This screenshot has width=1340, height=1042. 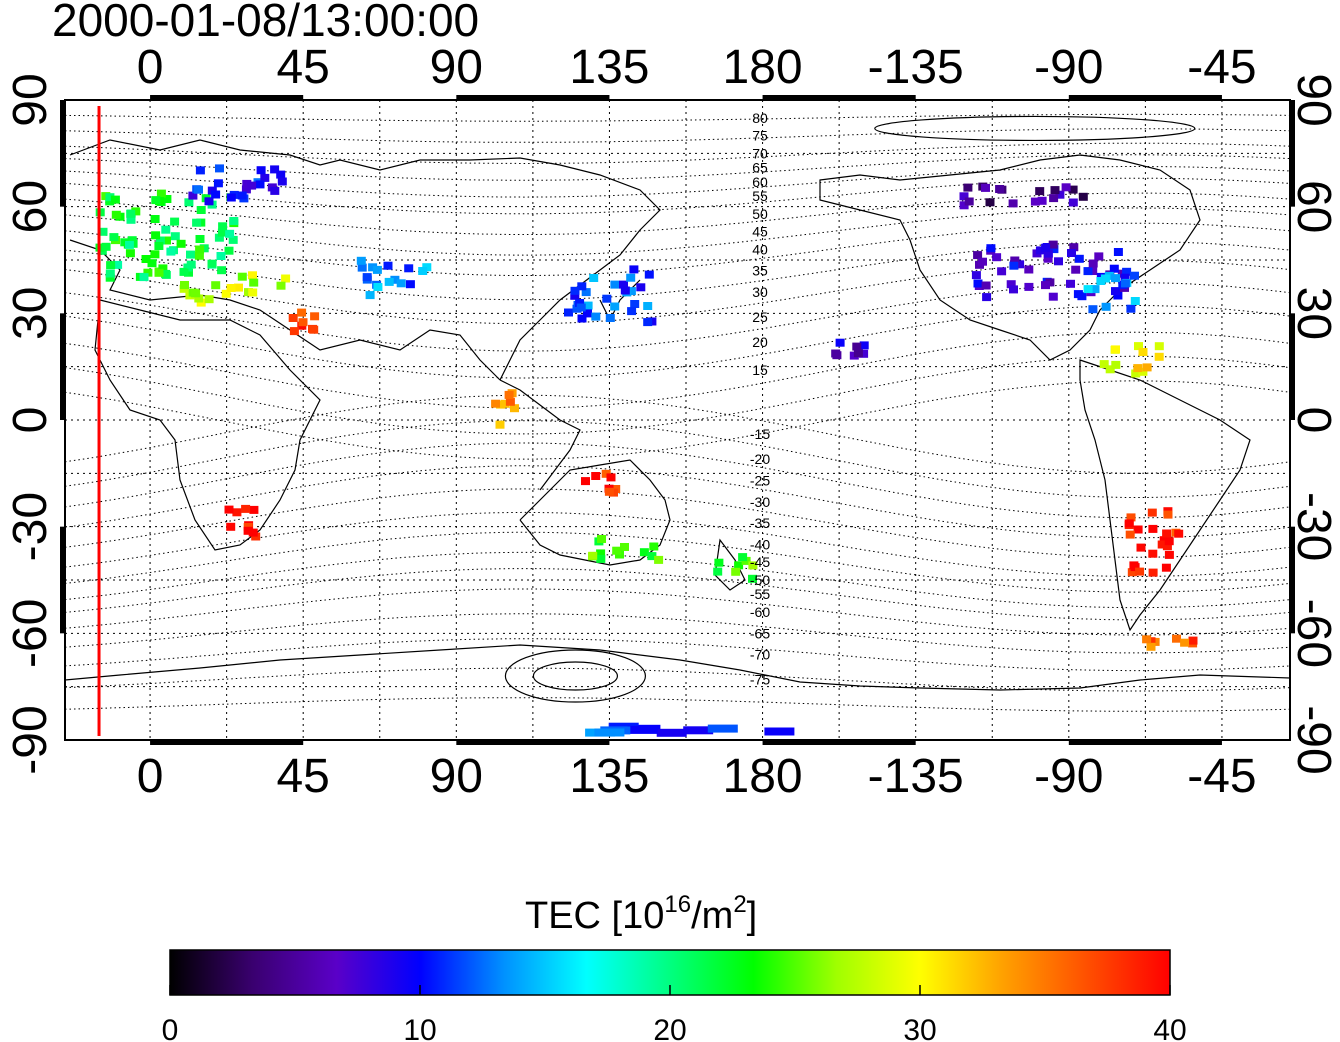 What do you see at coordinates (302, 776) in the screenshot?
I see `bottom-lon-label: 45` at bounding box center [302, 776].